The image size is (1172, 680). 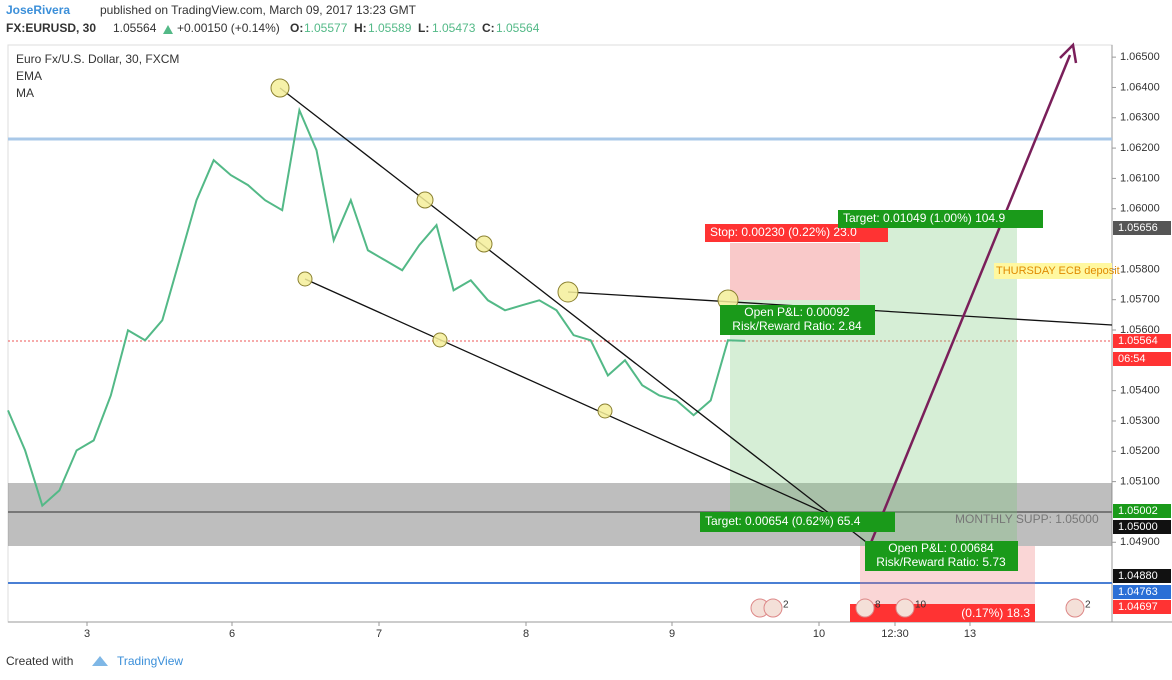 I want to click on target-label: Target: 0.01049 (1.00%) 104.9, so click(x=924, y=218).